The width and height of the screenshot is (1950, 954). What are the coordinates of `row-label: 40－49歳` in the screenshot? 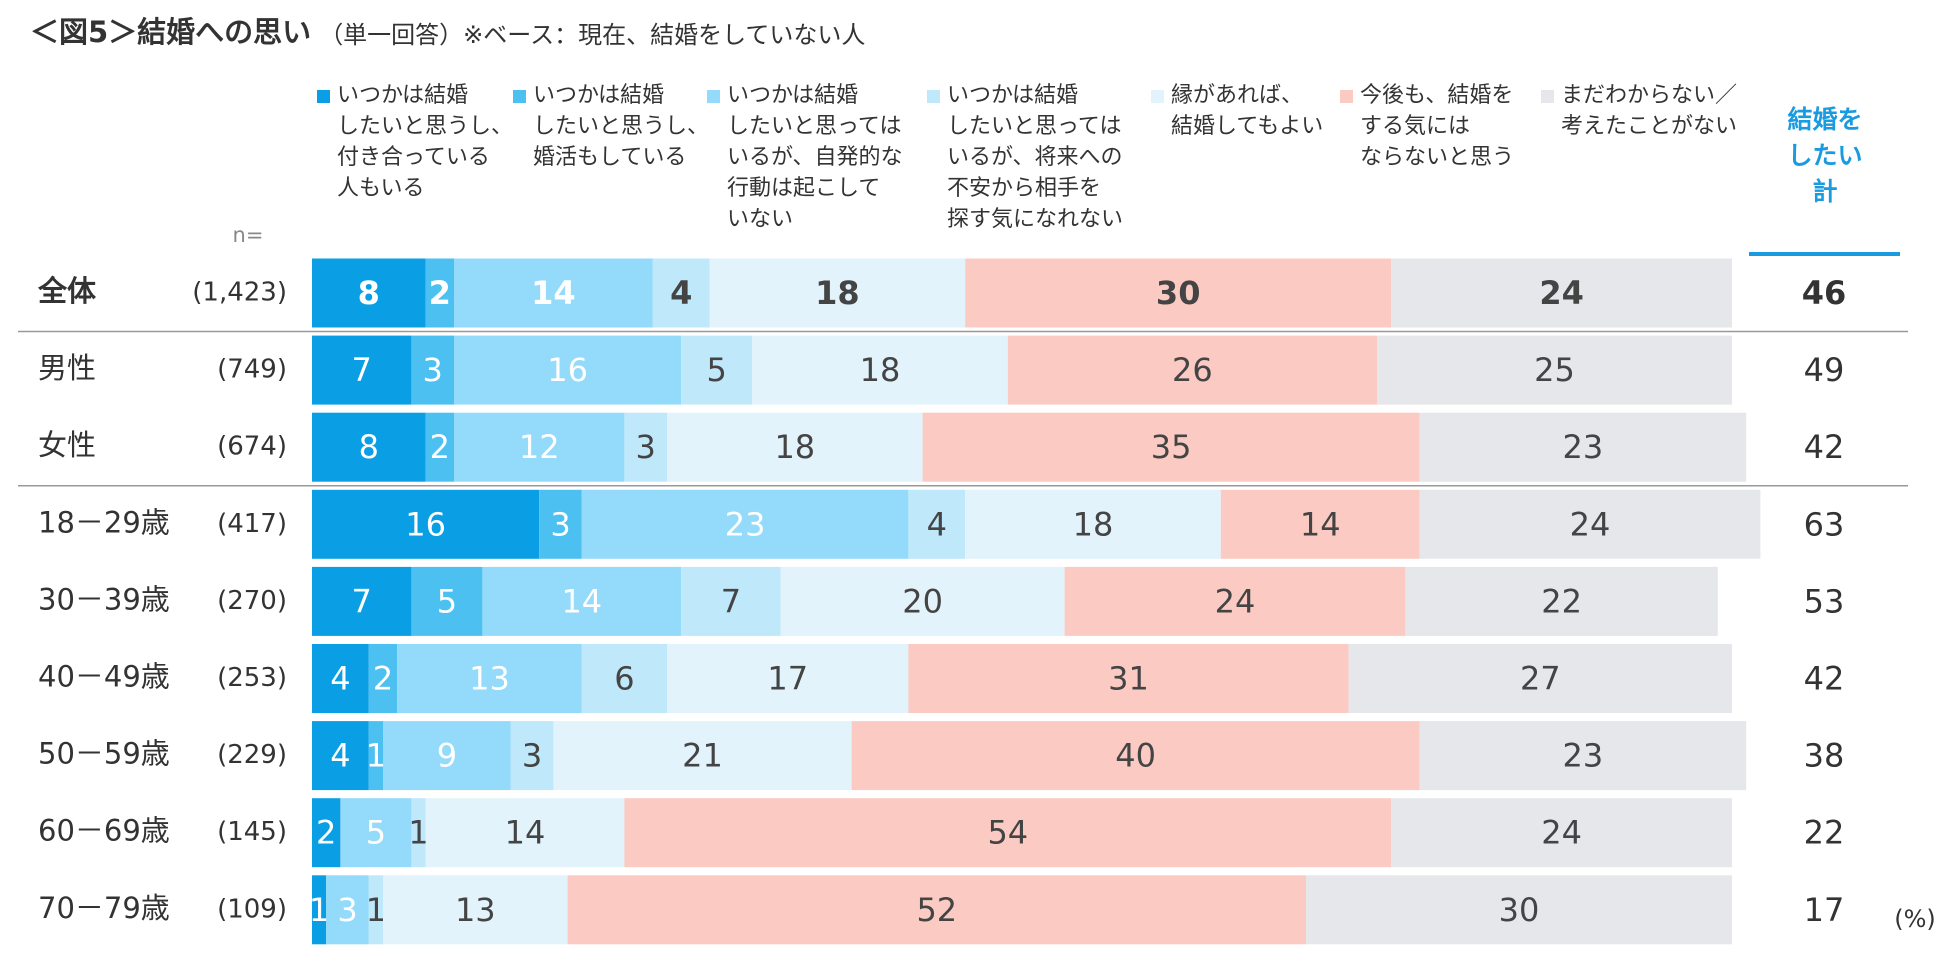 It's located at (104, 677).